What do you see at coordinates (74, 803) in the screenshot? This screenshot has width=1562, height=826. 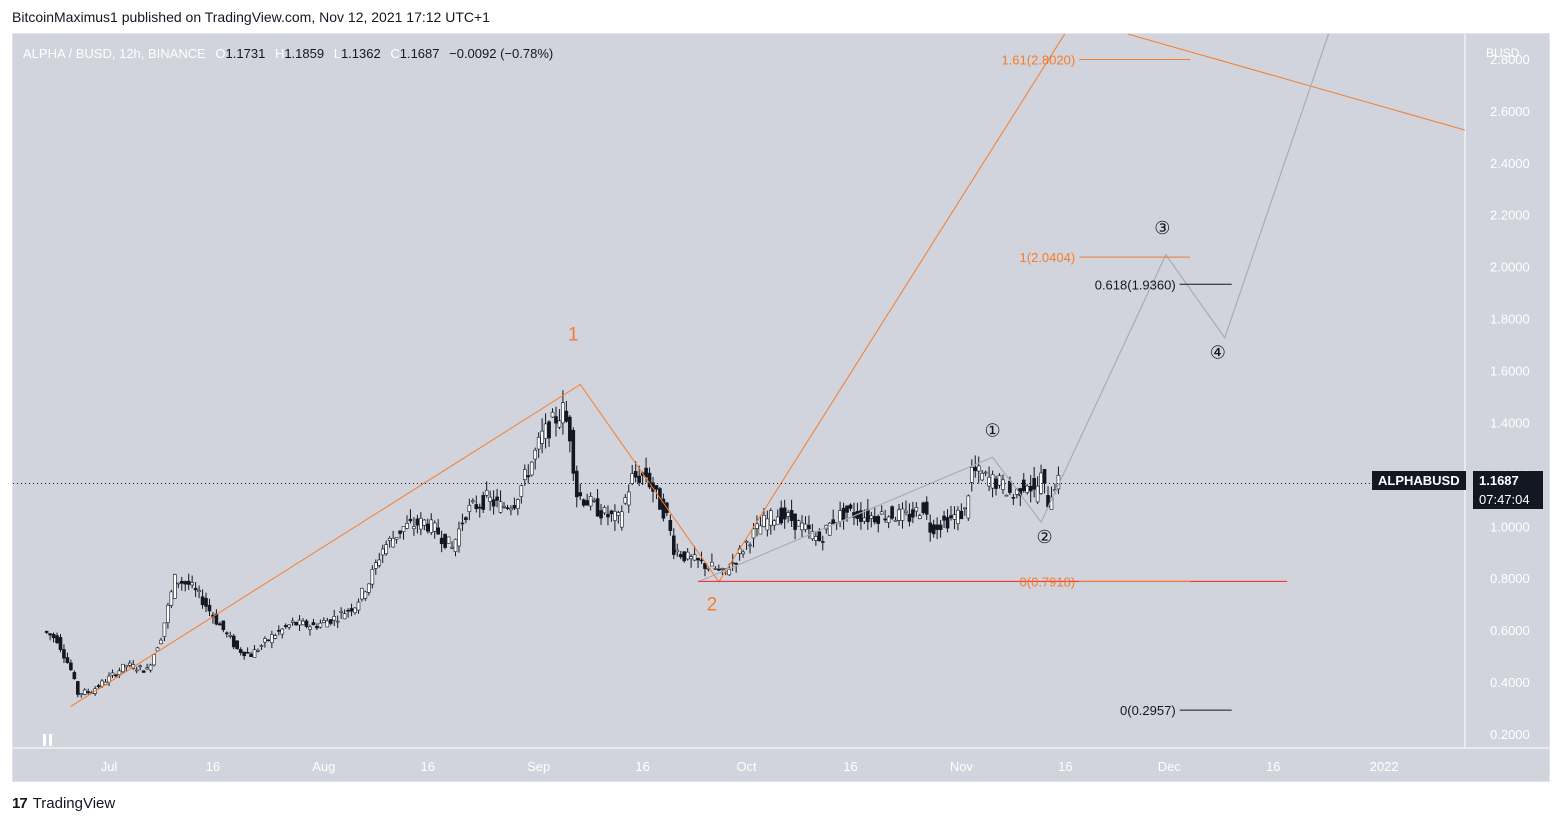 I see `footer-brand: TradingView` at bounding box center [74, 803].